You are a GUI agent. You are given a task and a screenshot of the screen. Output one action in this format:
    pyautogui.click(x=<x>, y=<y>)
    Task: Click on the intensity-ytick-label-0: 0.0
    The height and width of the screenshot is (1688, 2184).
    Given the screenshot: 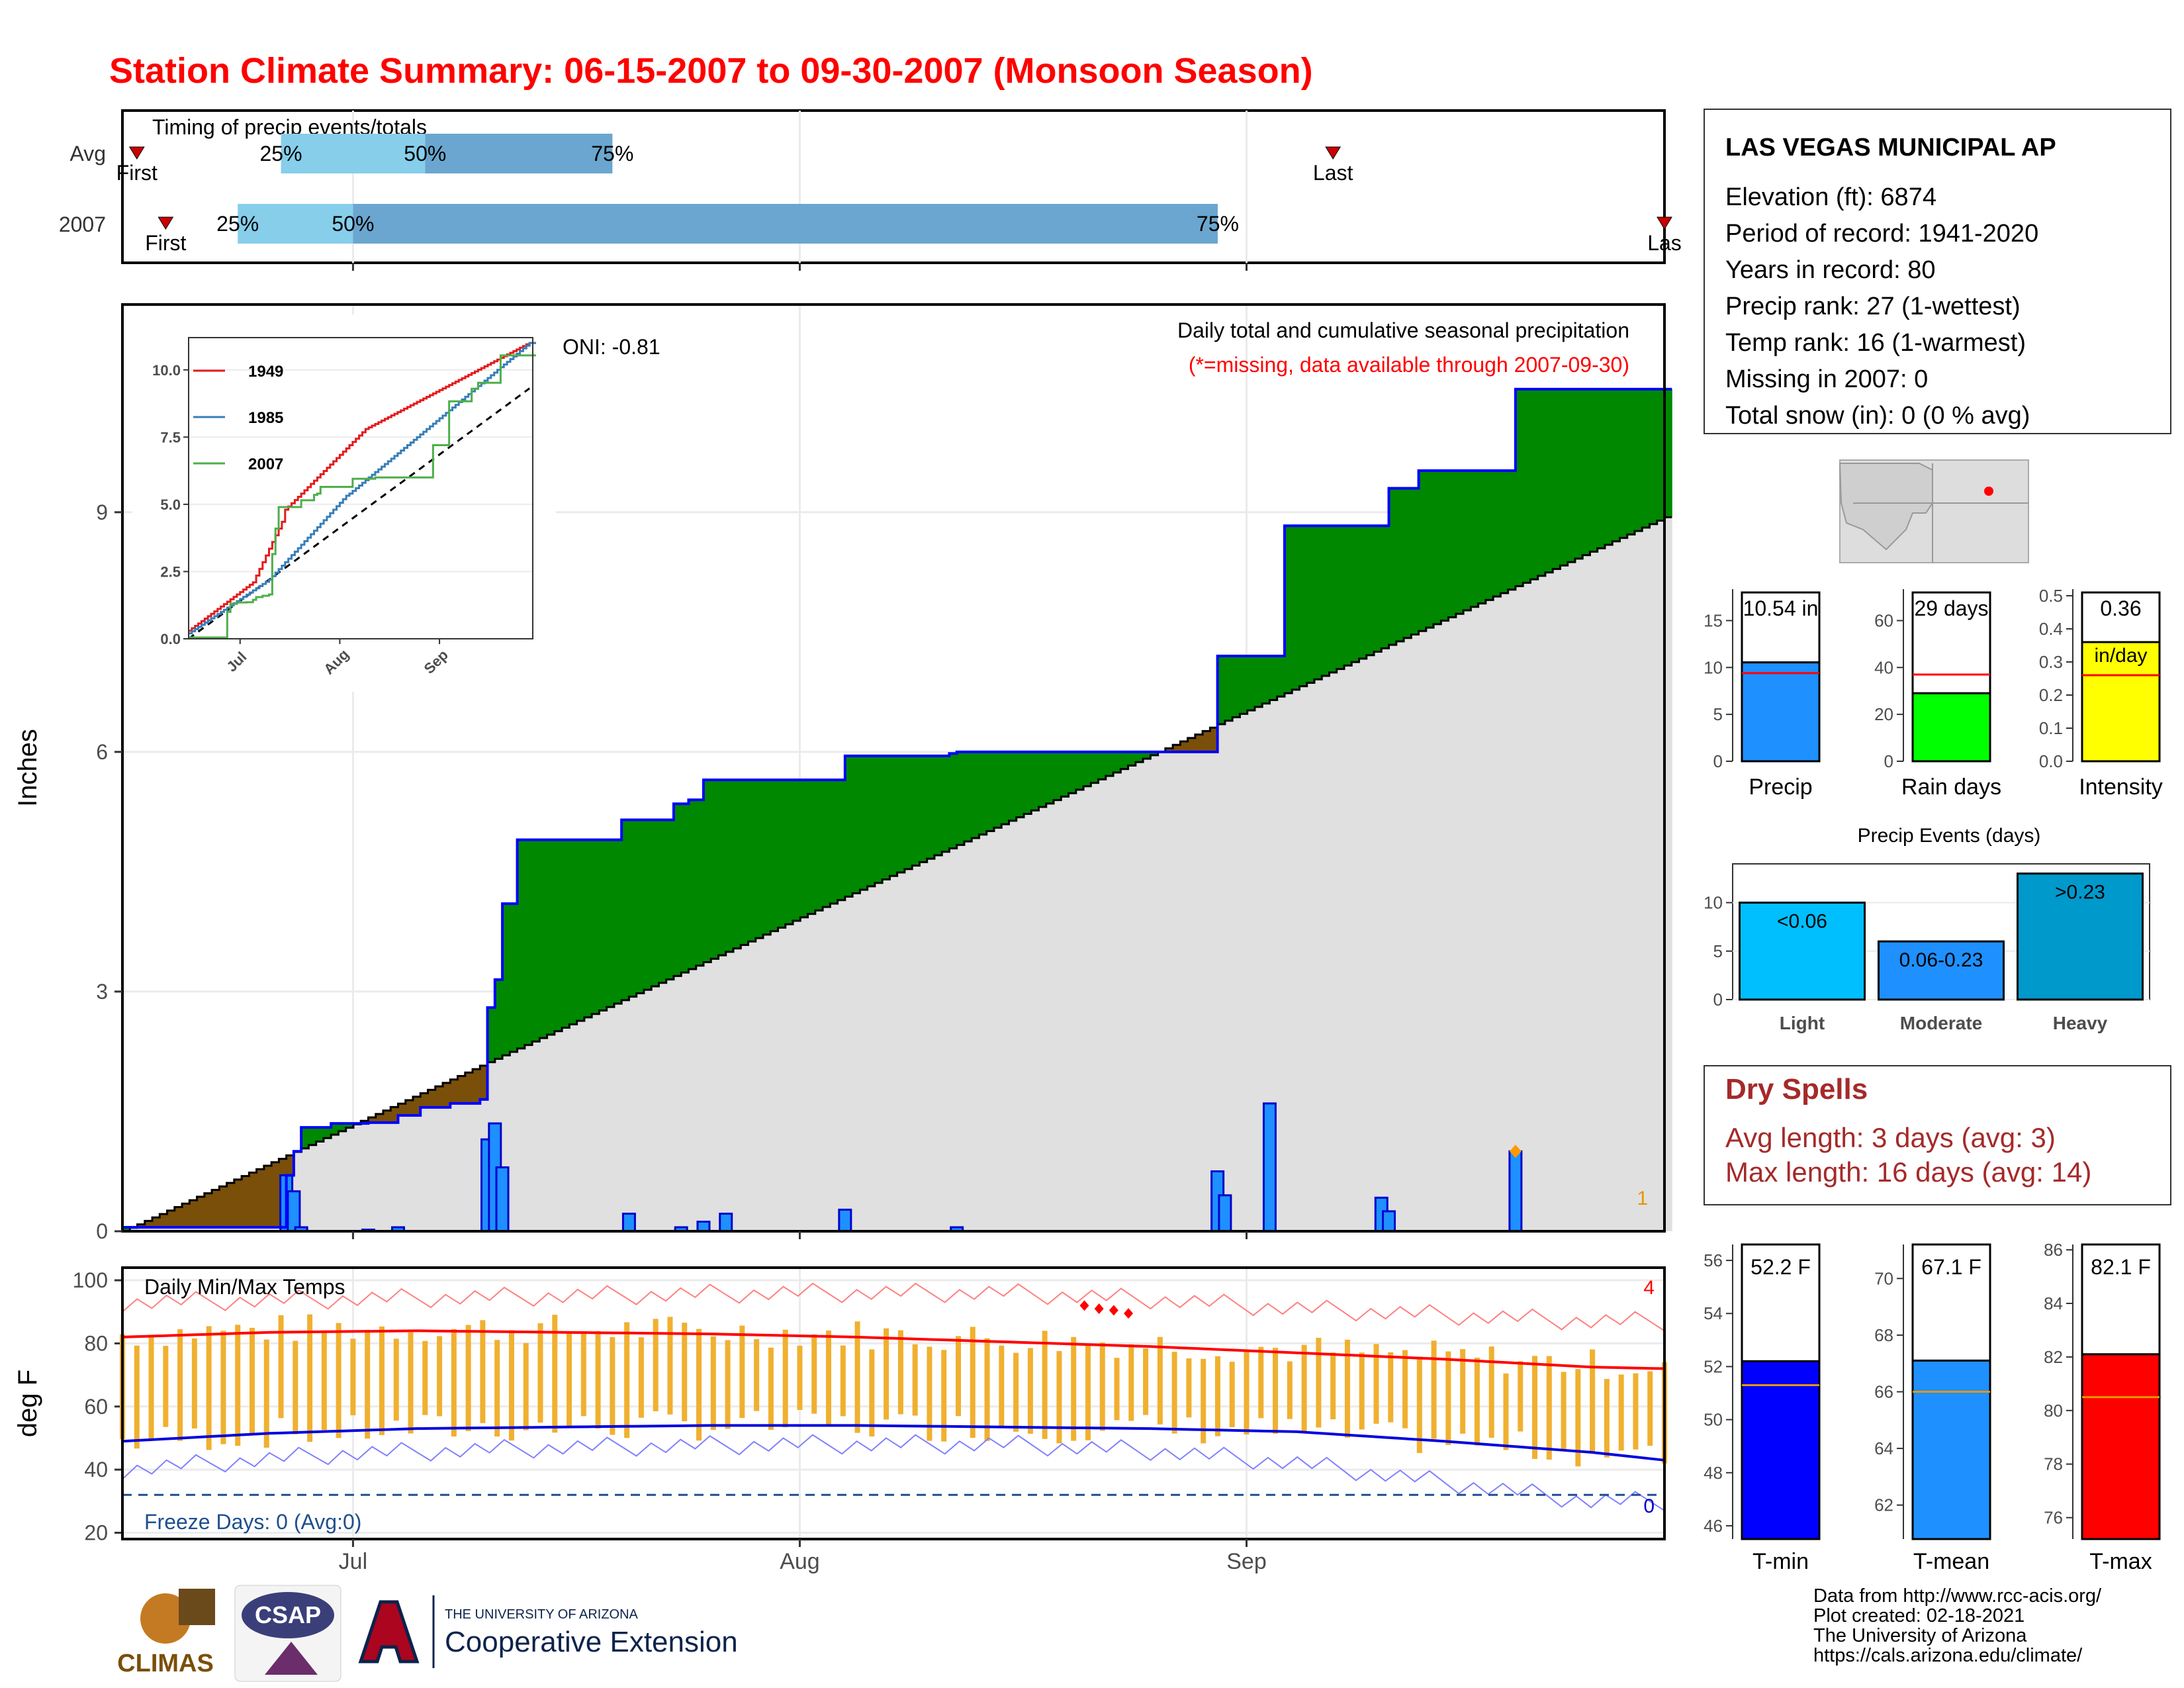 What is the action you would take?
    pyautogui.click(x=2051, y=761)
    